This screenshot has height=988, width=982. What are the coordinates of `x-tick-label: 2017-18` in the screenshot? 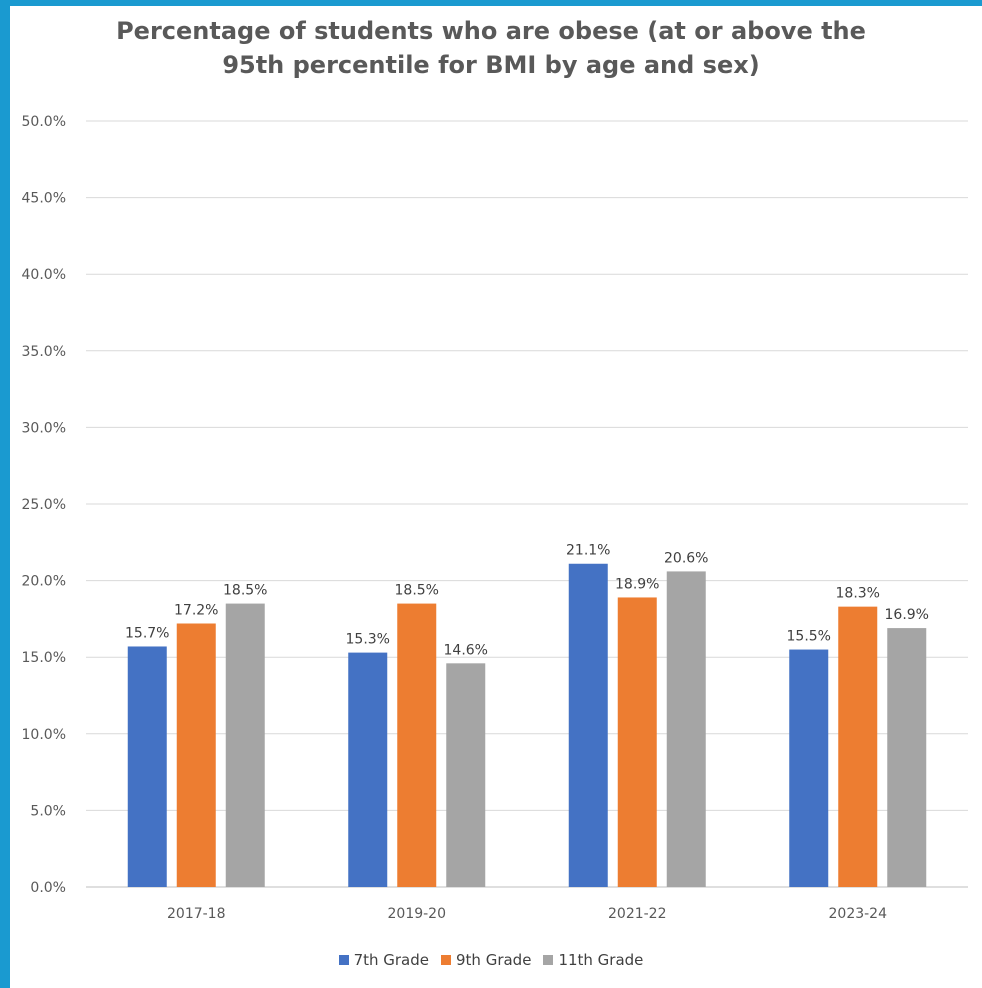 It's located at (196, 914).